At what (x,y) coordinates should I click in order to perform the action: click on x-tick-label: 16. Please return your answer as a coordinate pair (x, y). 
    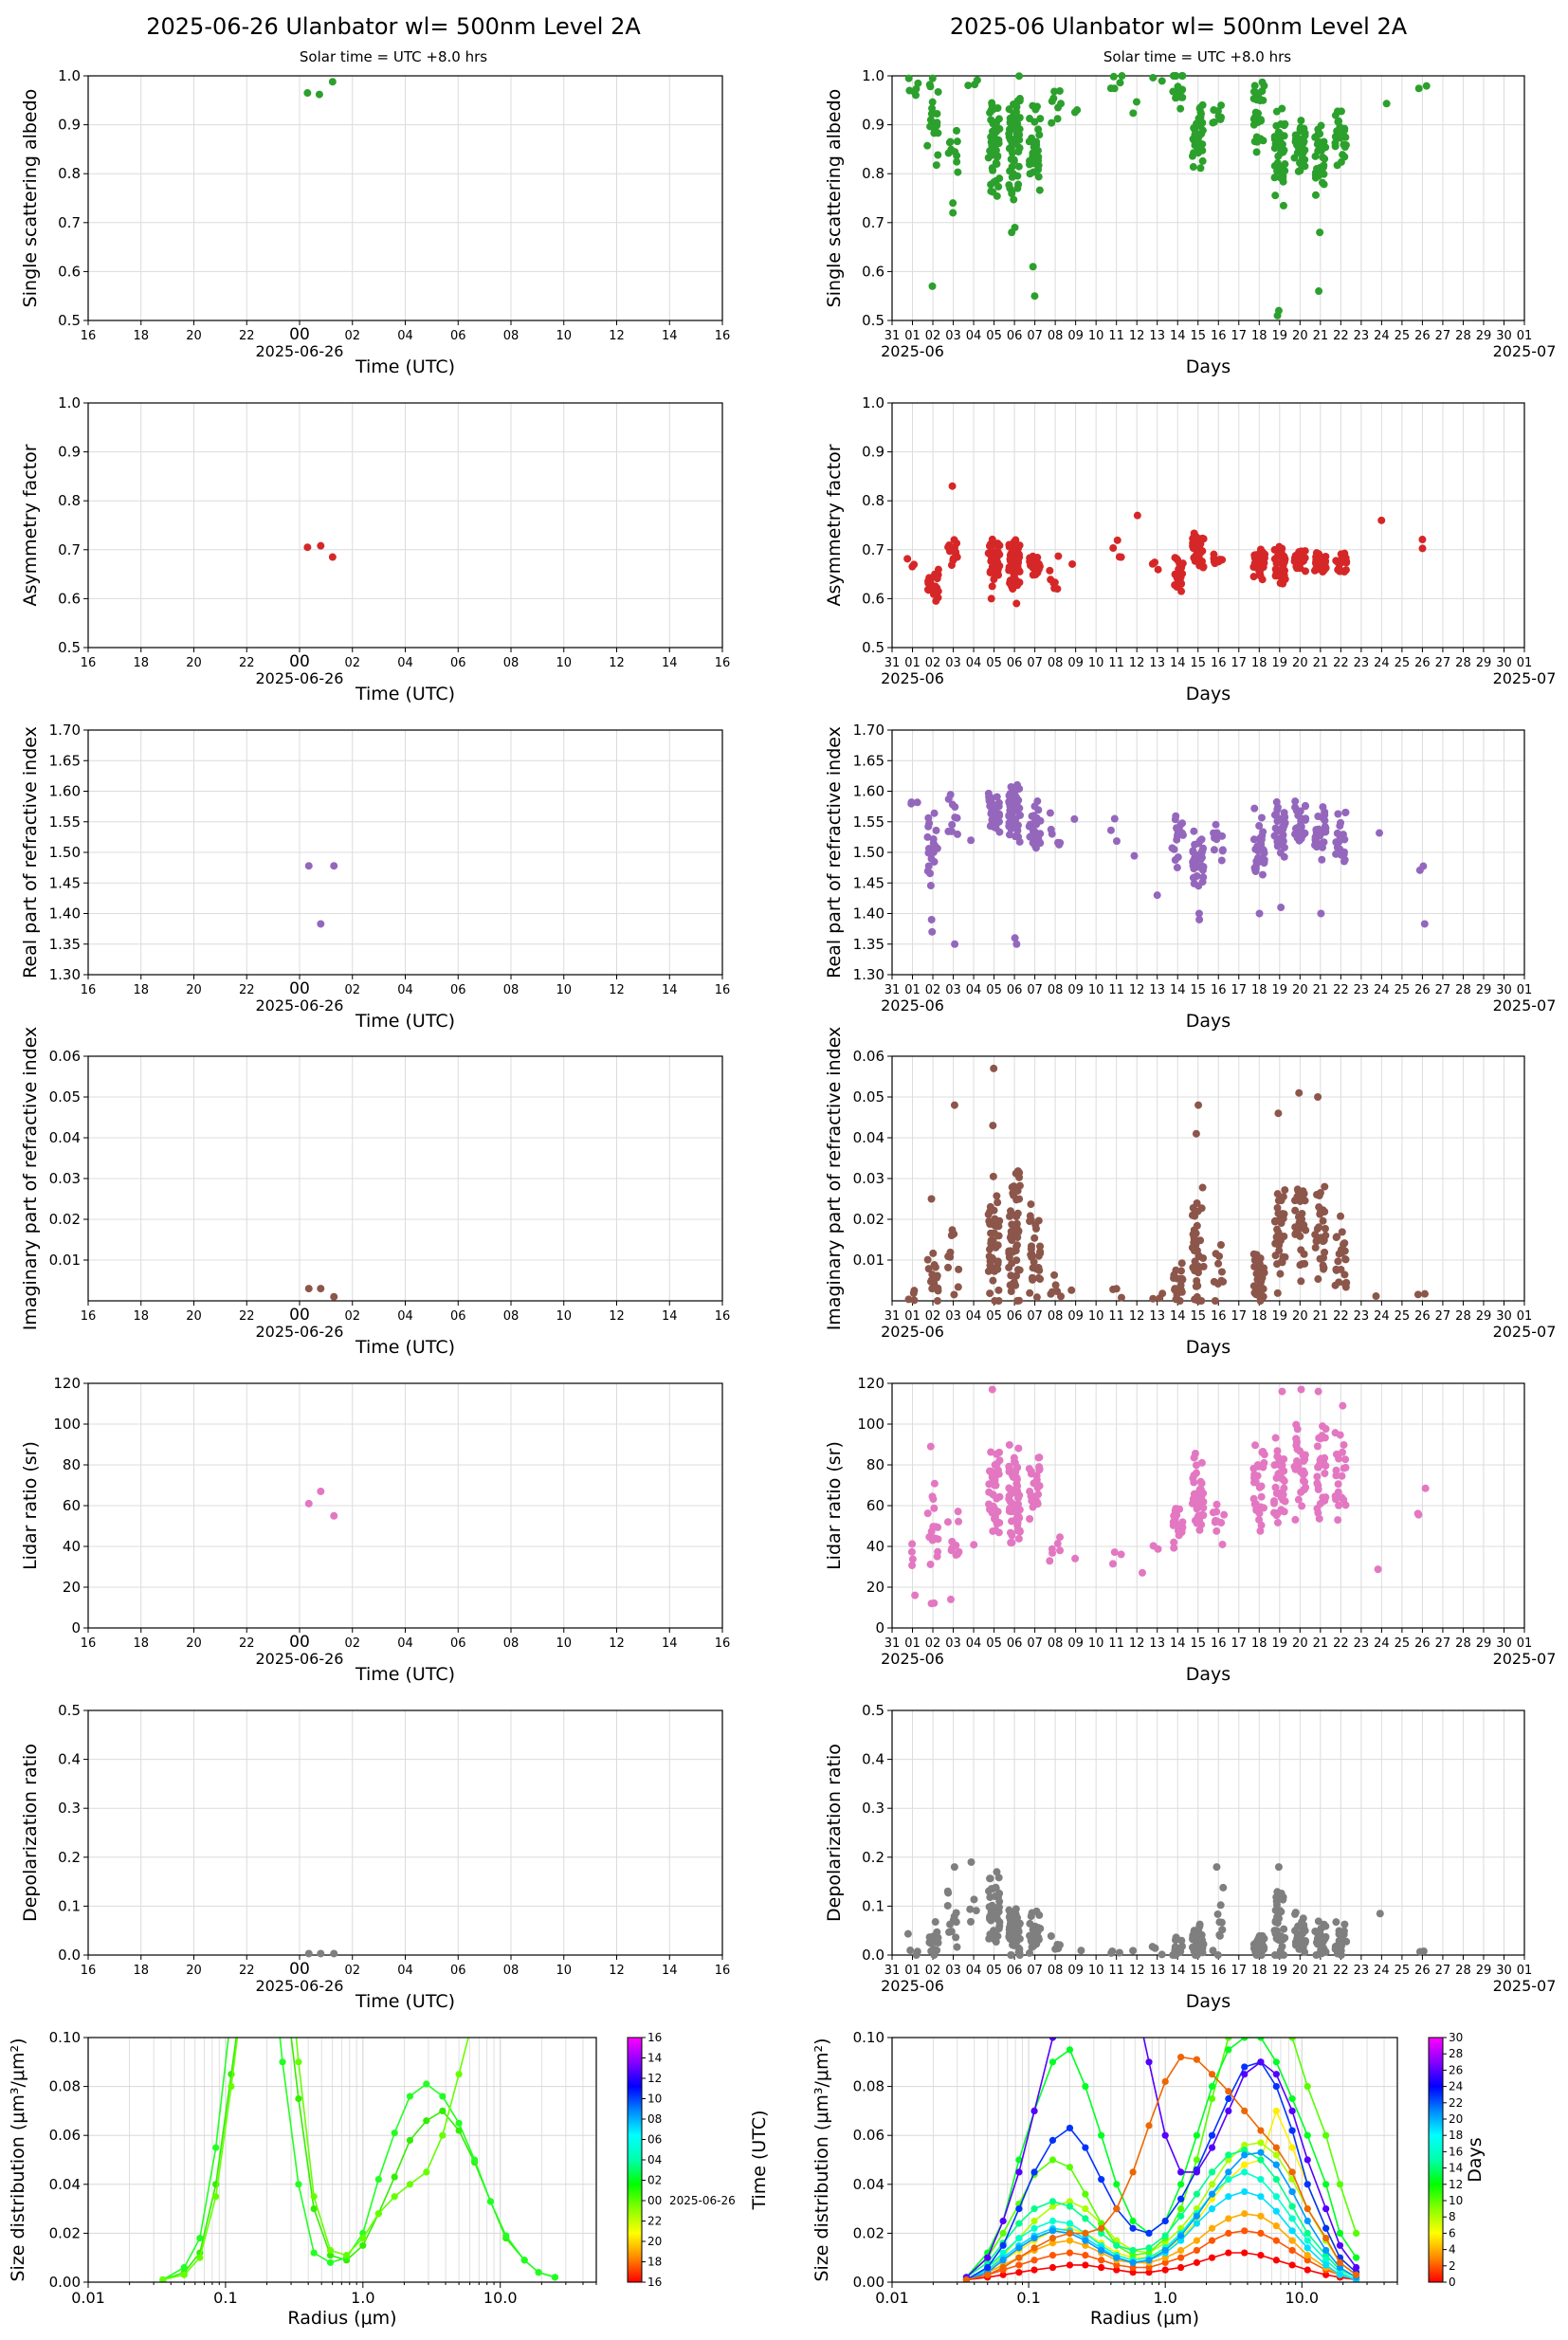
    Looking at the image, I should click on (723, 1971).